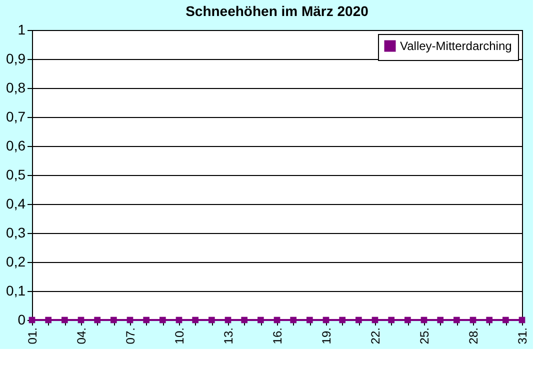 Image resolution: width=538 pixels, height=371 pixels. I want to click on chart-title: Schneehöhen im März 2020, so click(277, 11).